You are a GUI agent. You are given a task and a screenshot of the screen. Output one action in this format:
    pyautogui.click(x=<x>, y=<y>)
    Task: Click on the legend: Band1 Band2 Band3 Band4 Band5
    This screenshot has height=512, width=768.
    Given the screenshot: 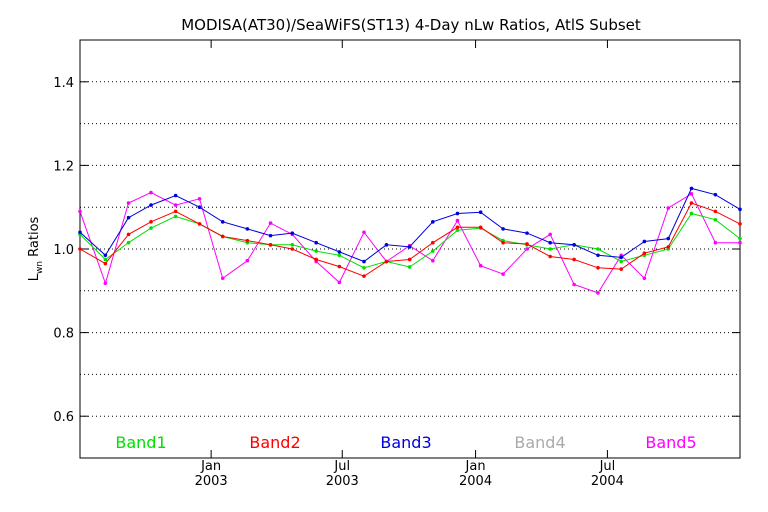 What is the action you would take?
    pyautogui.click(x=405, y=442)
    